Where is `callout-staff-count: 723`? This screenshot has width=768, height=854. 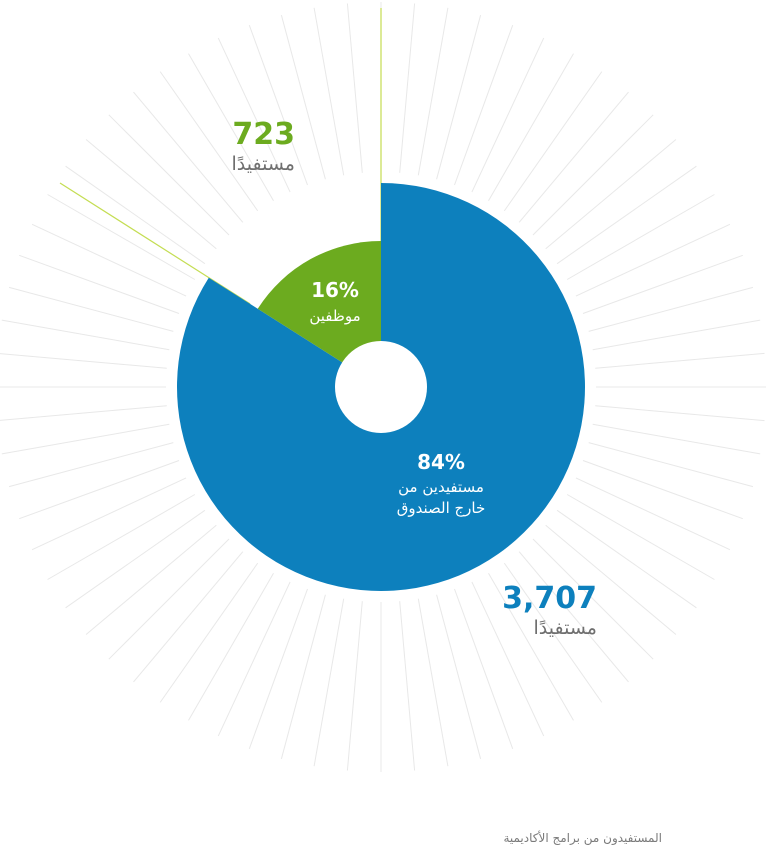 callout-staff-count: 723 is located at coordinates (263, 134).